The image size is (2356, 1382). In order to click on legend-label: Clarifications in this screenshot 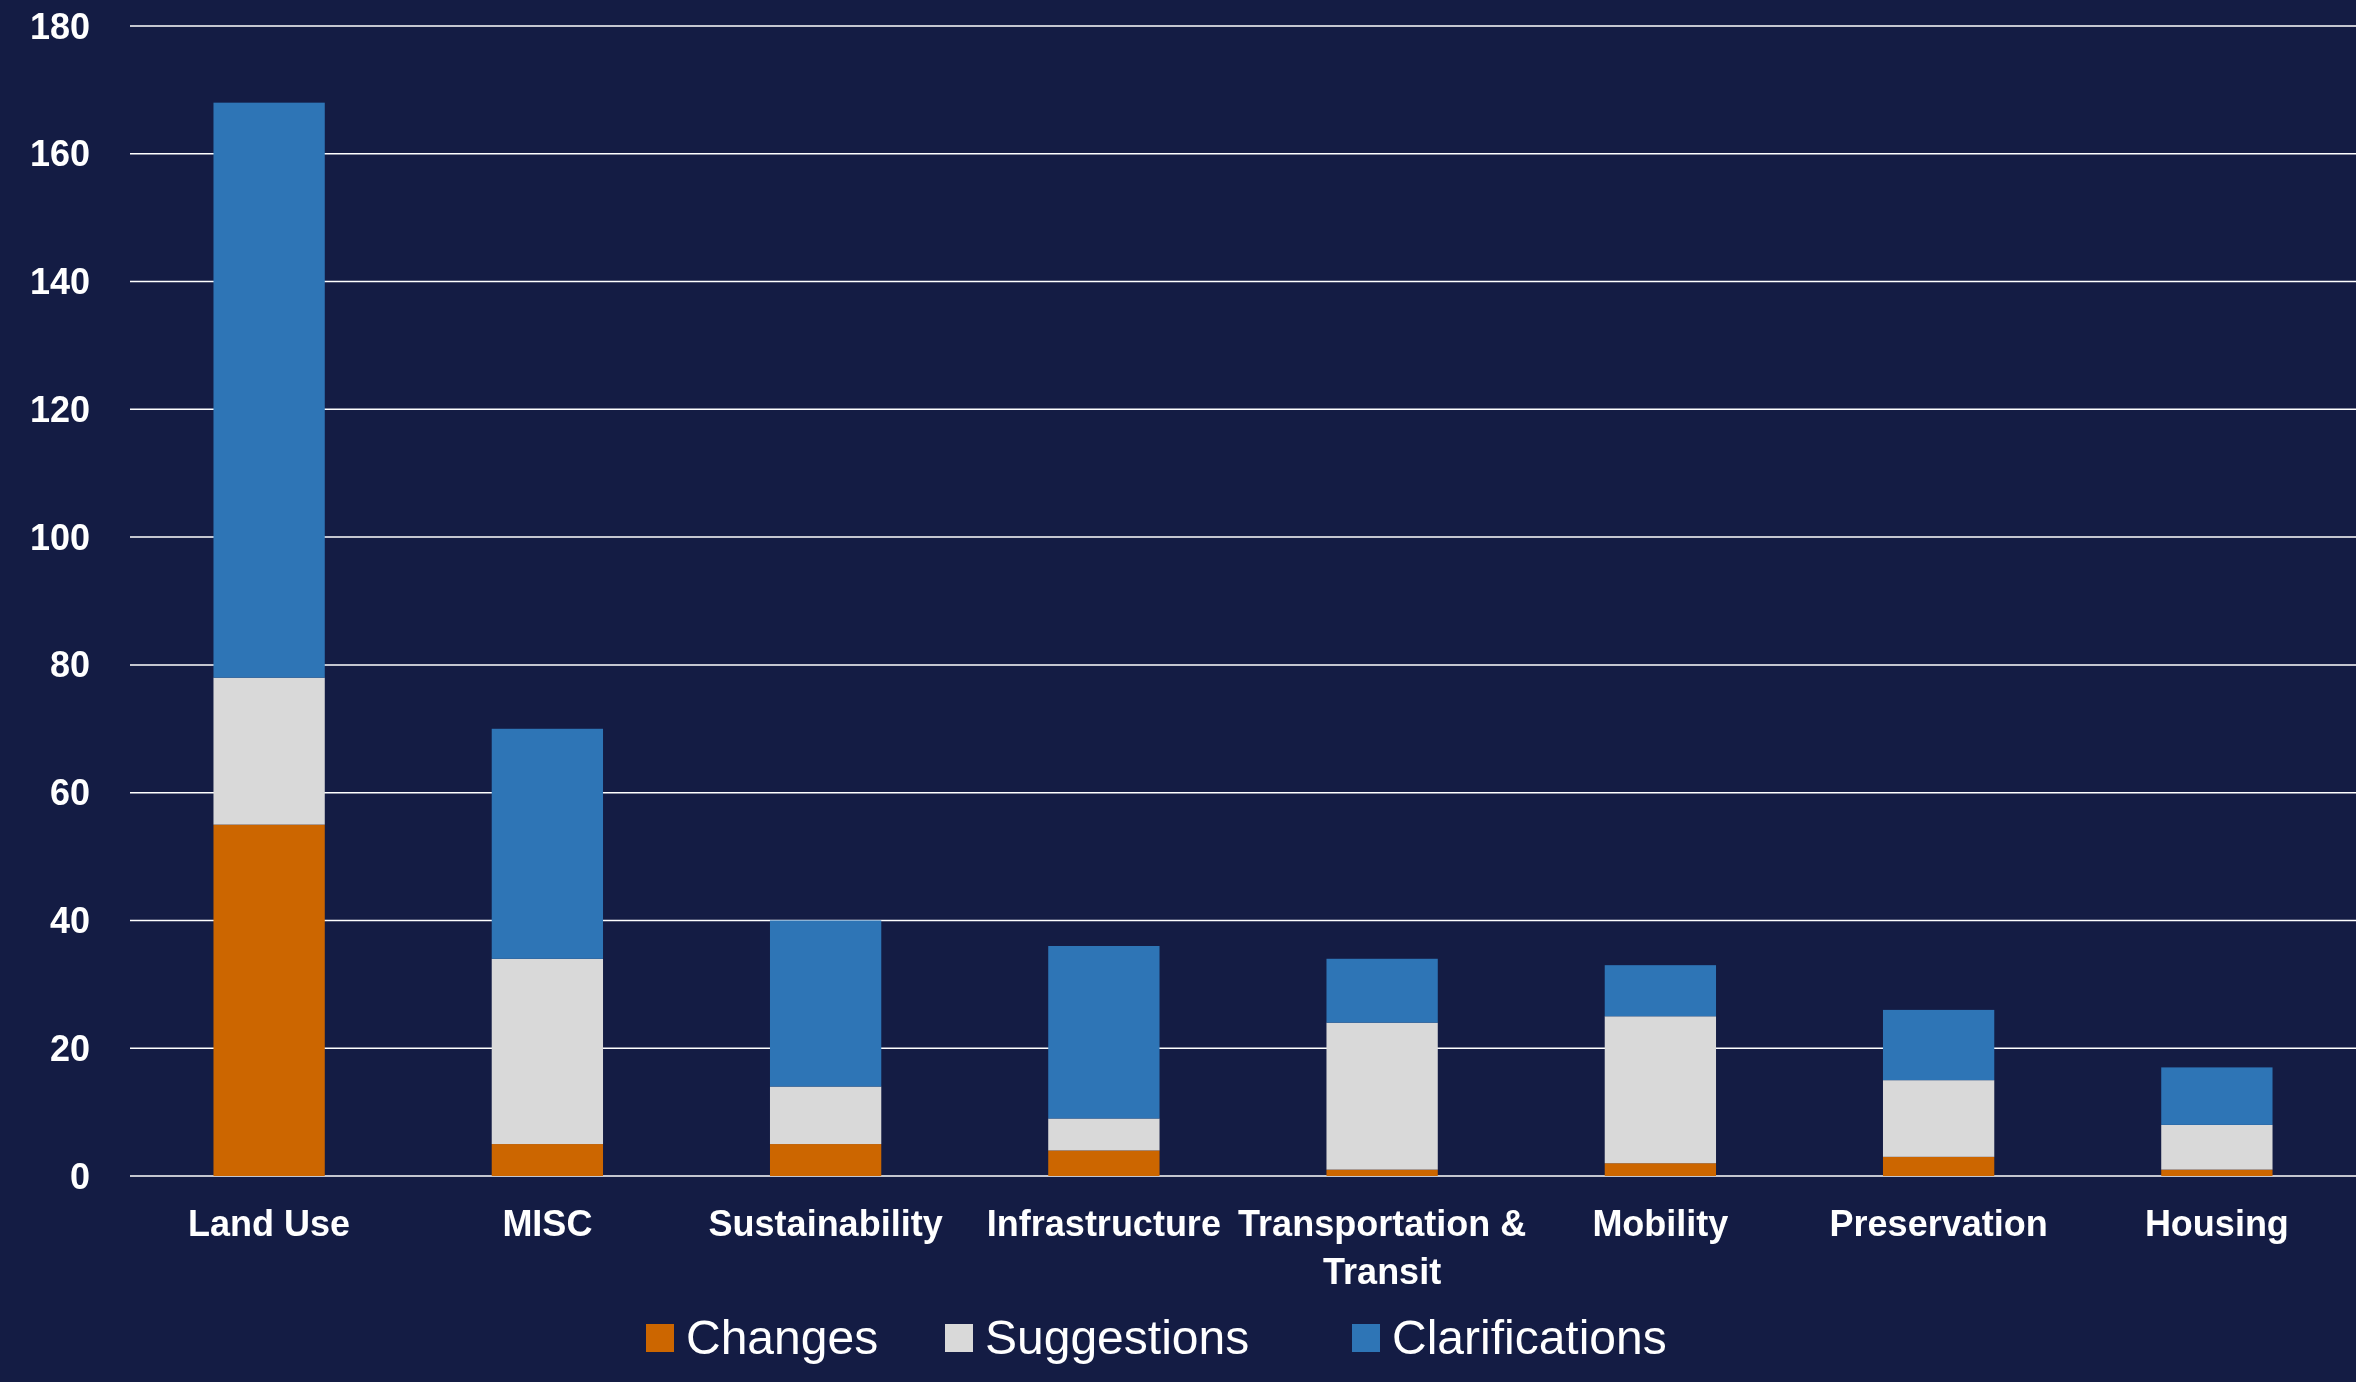, I will do `click(1529, 1337)`.